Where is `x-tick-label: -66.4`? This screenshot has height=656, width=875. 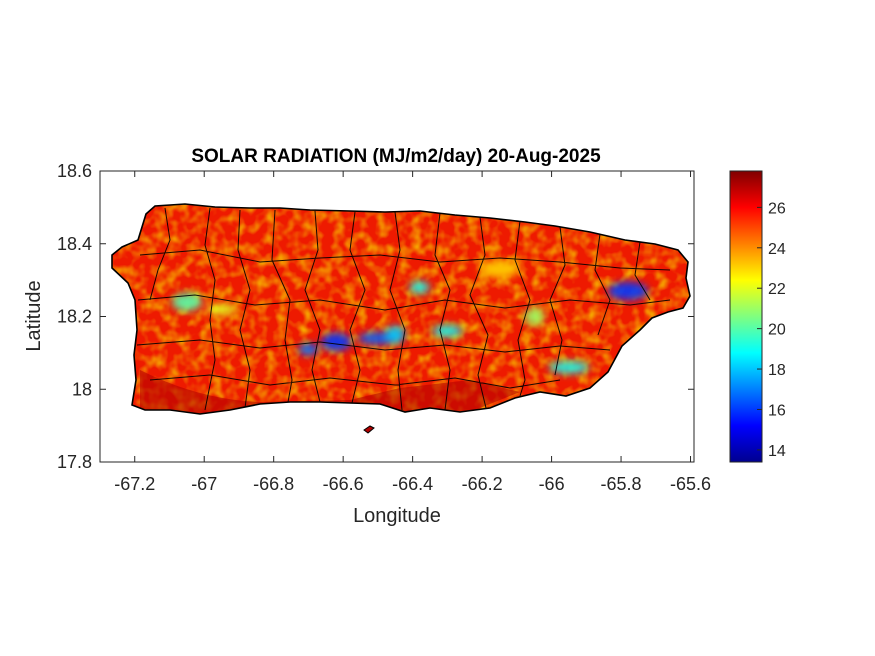 x-tick-label: -66.4 is located at coordinates (412, 484).